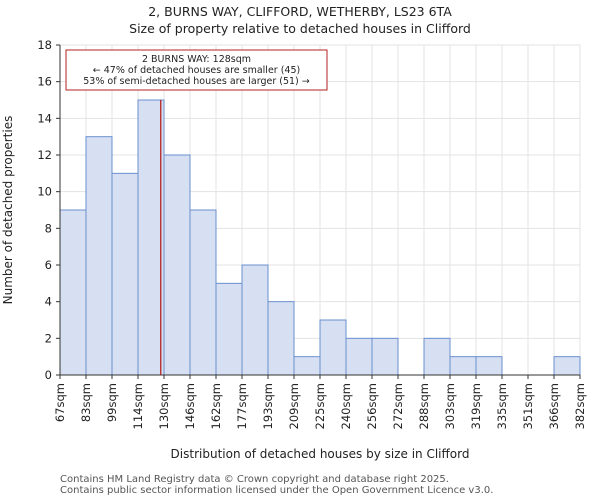 The width and height of the screenshot is (600, 500). What do you see at coordinates (48, 228) in the screenshot?
I see `y-tick-label: 8` at bounding box center [48, 228].